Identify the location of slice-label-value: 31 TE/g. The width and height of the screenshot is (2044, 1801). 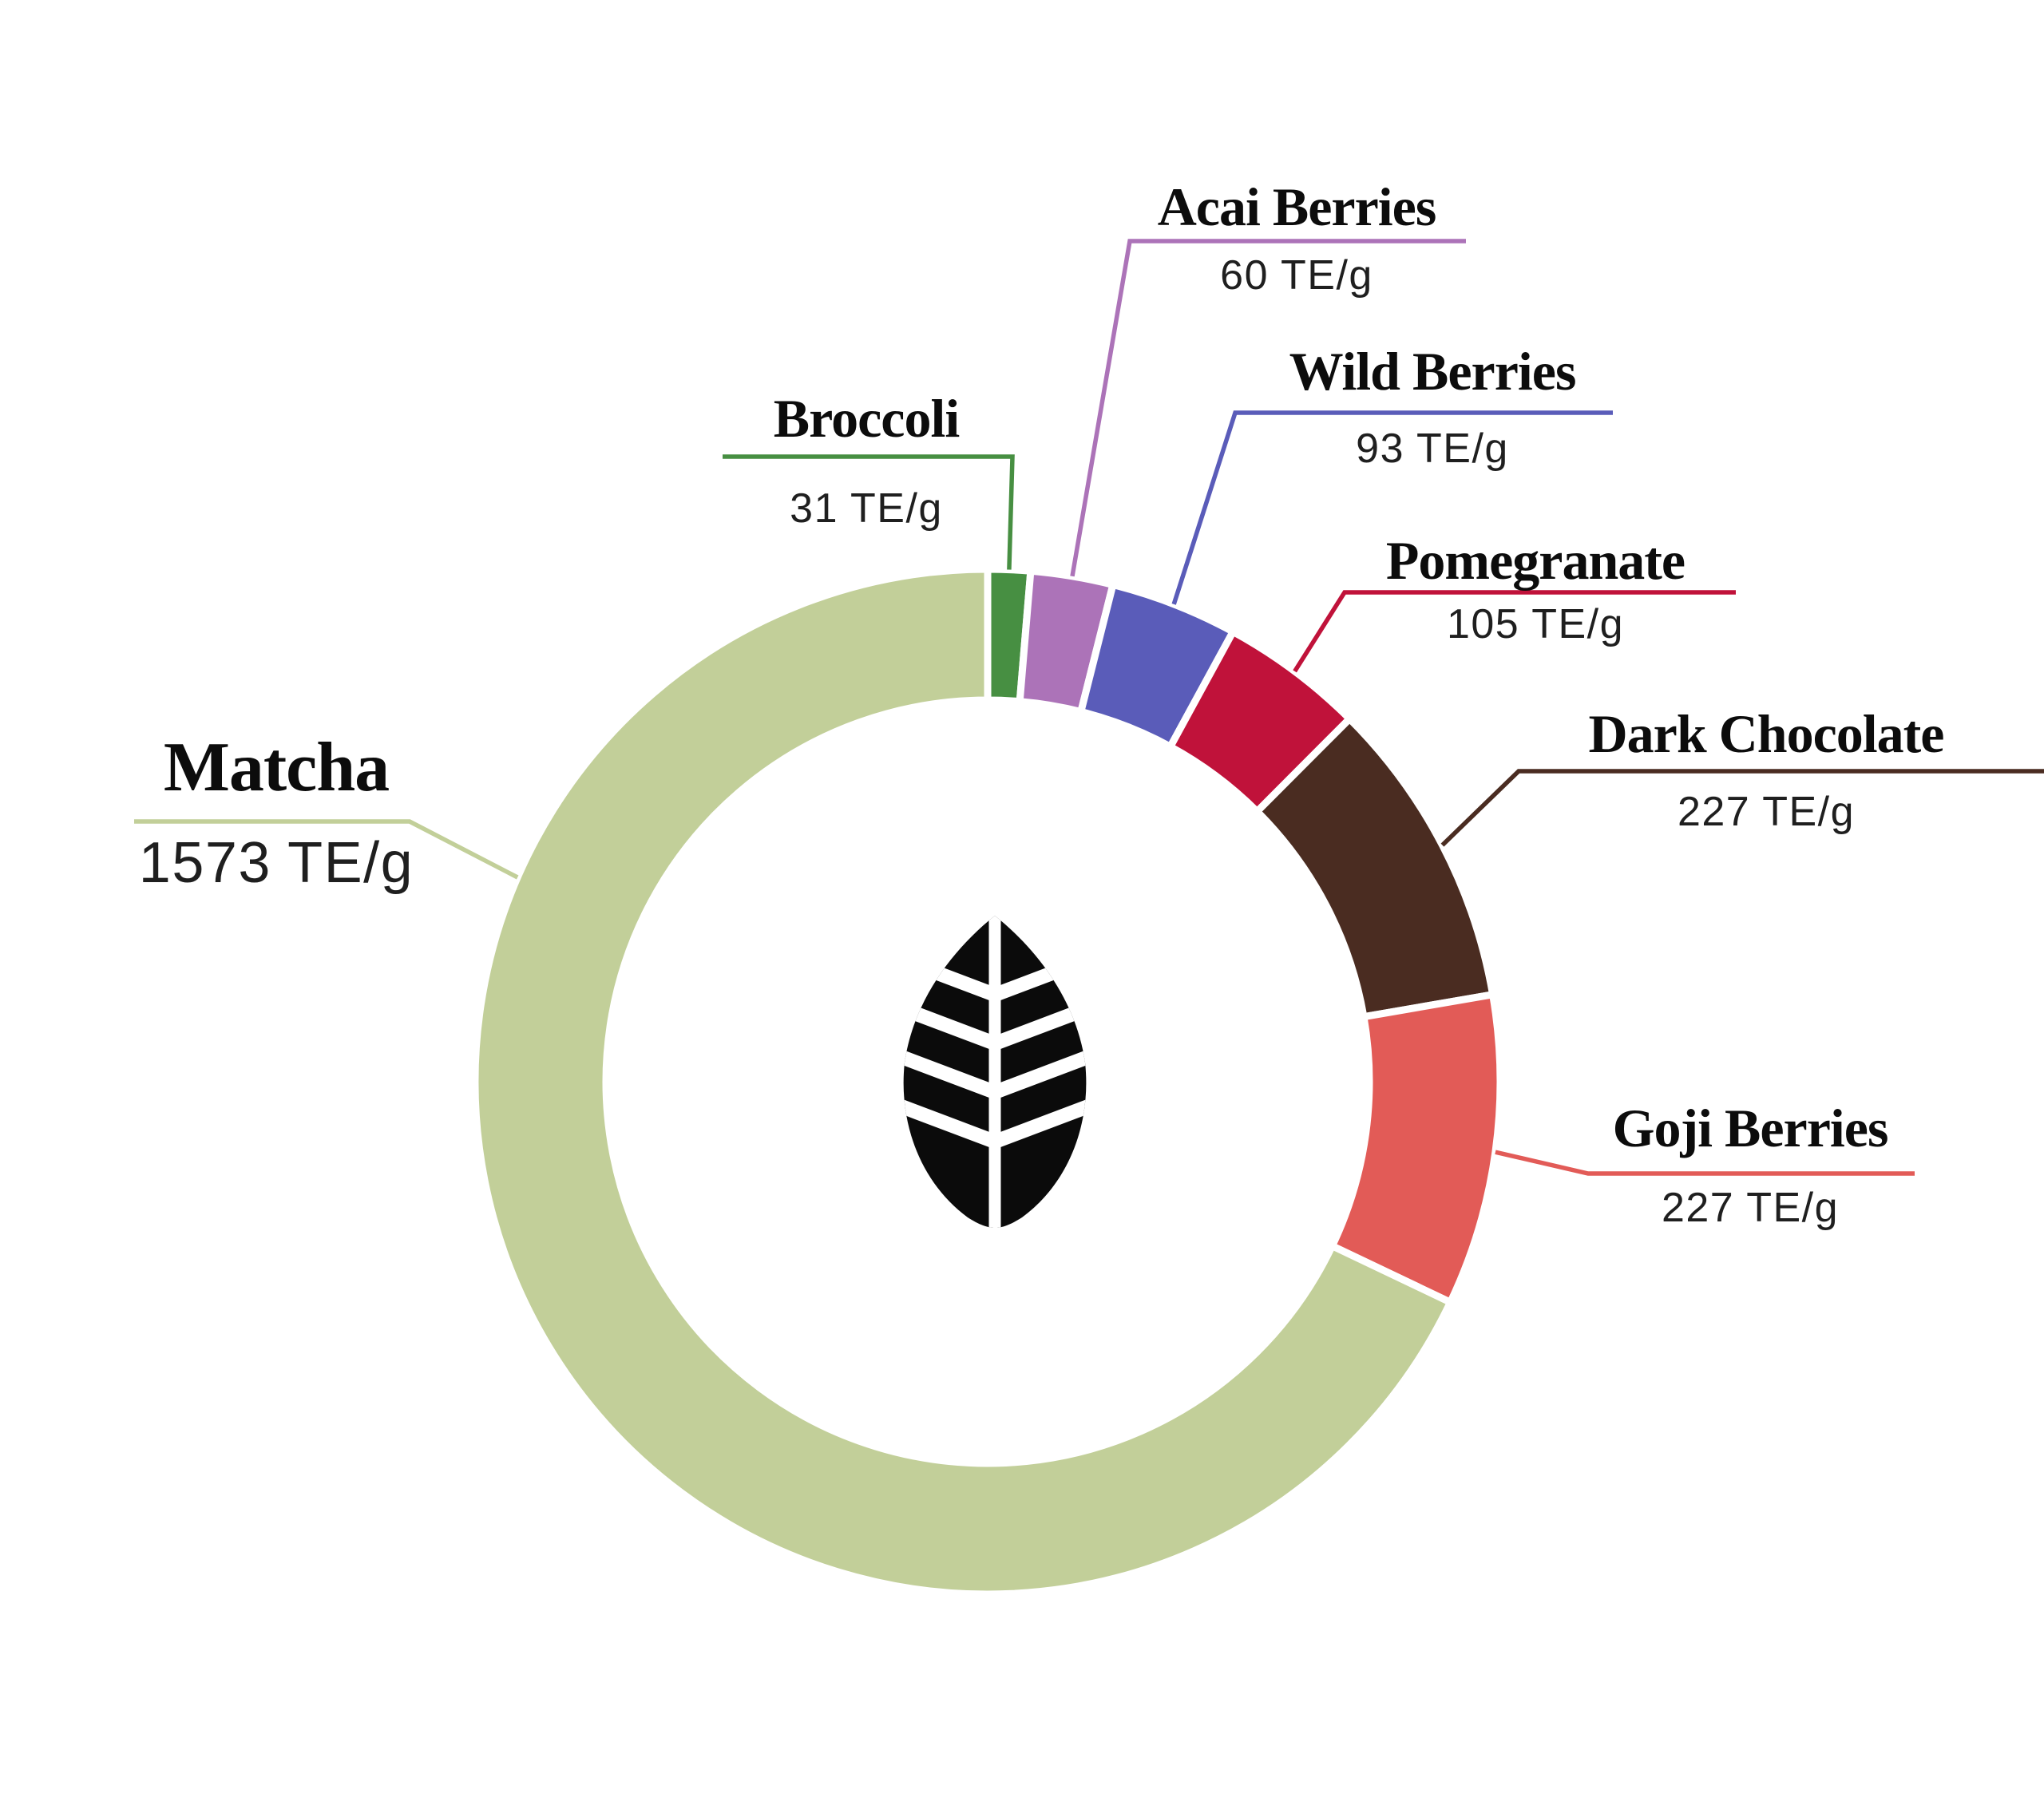
(866, 508).